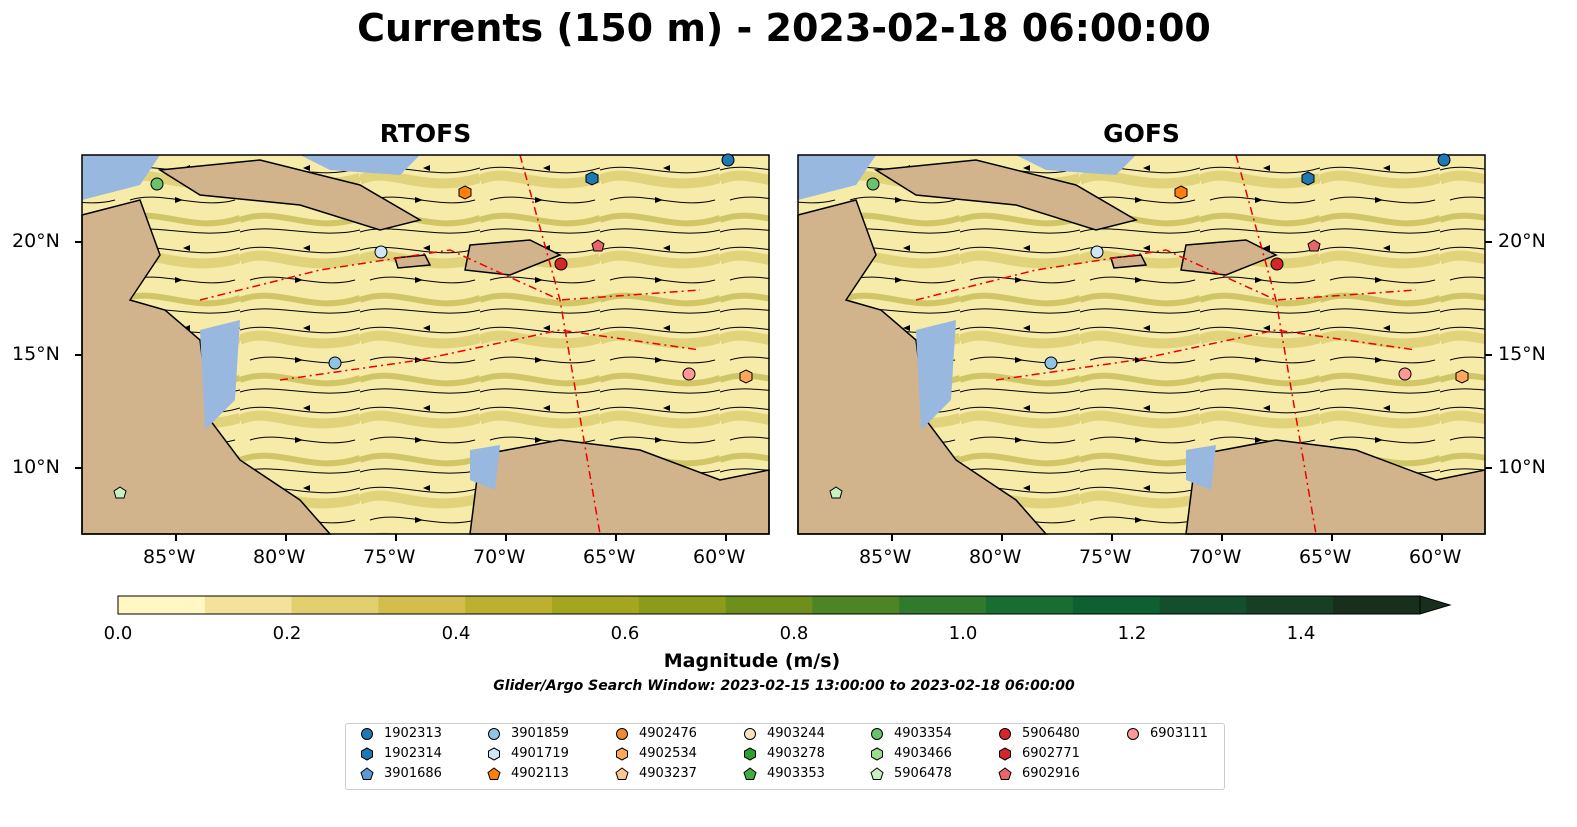  I want to click on legend-item-label: 4902534, so click(668, 753).